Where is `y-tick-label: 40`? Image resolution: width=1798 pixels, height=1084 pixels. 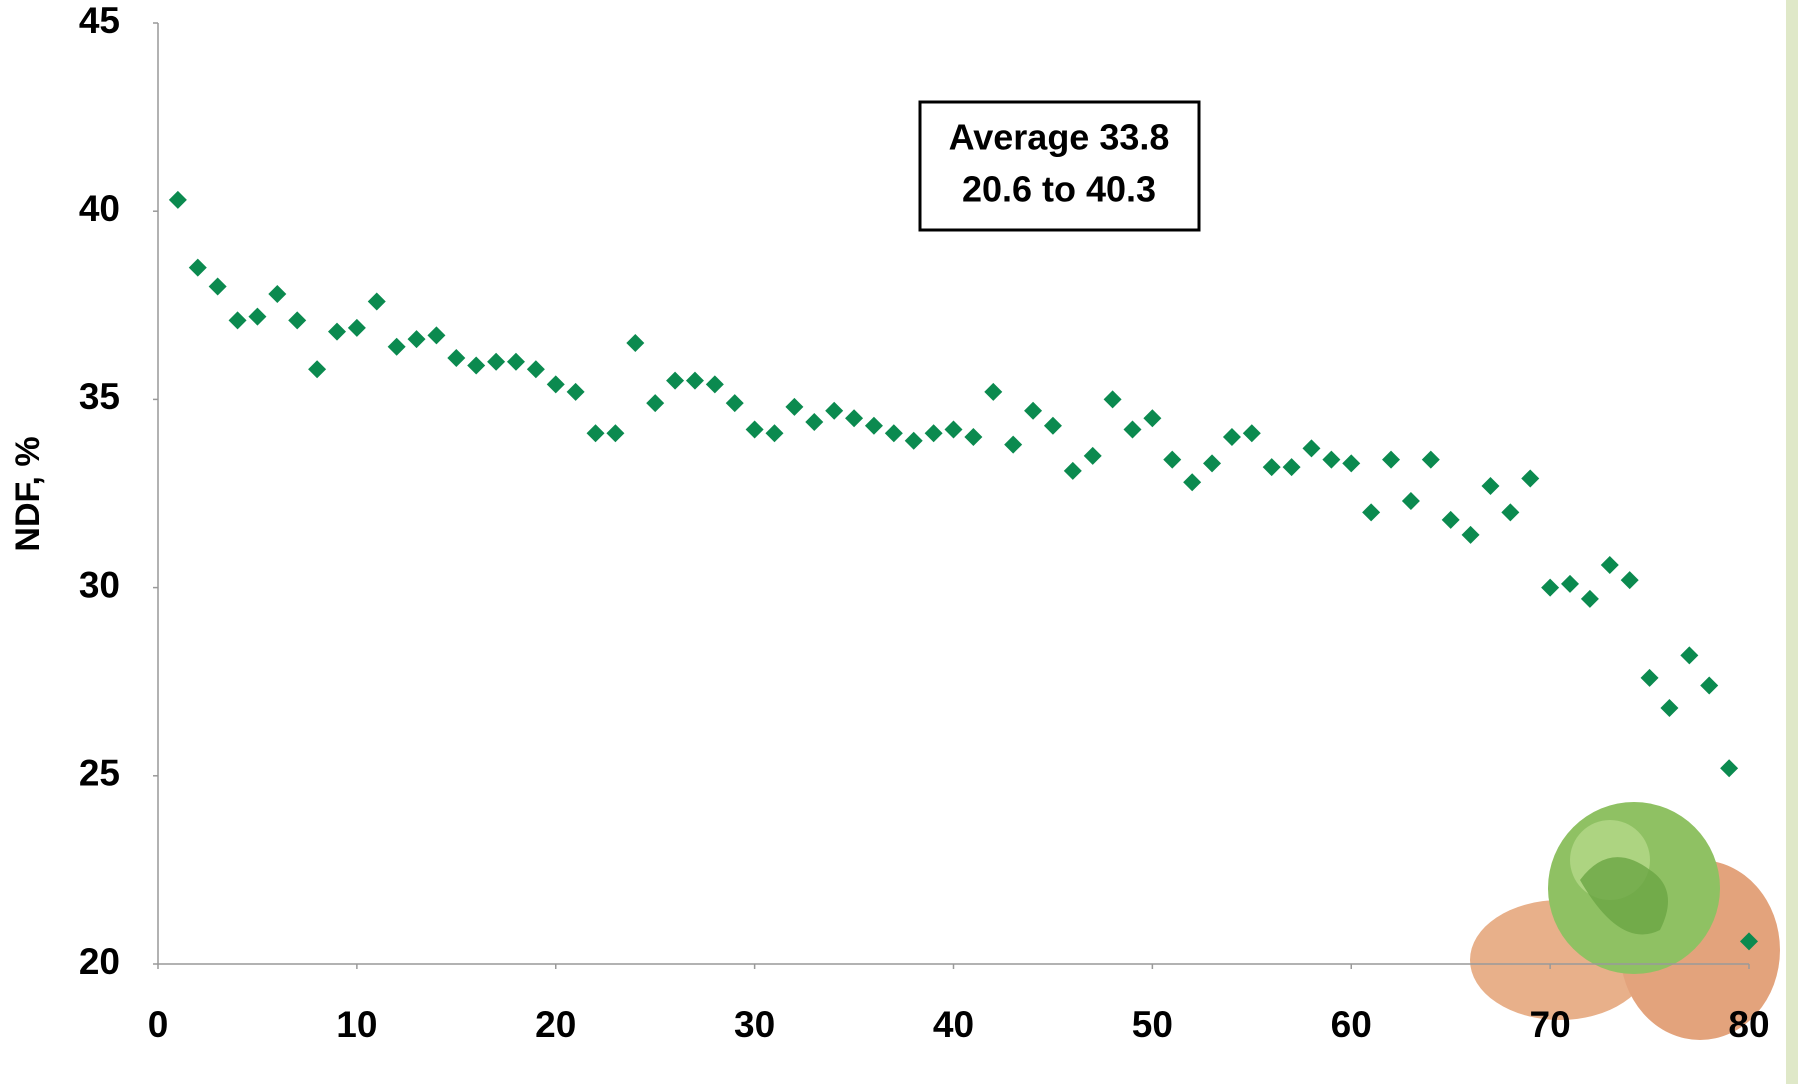 y-tick-label: 40 is located at coordinates (99, 208).